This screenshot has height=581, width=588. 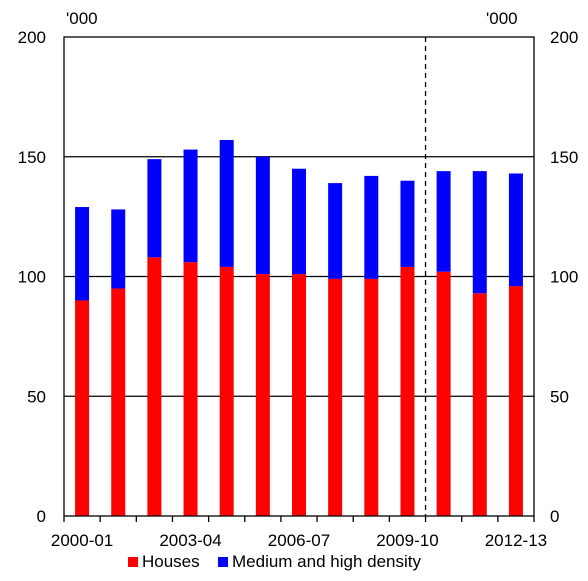 What do you see at coordinates (335, 231) in the screenshot?
I see `bar-2007-08-medium-high-density` at bounding box center [335, 231].